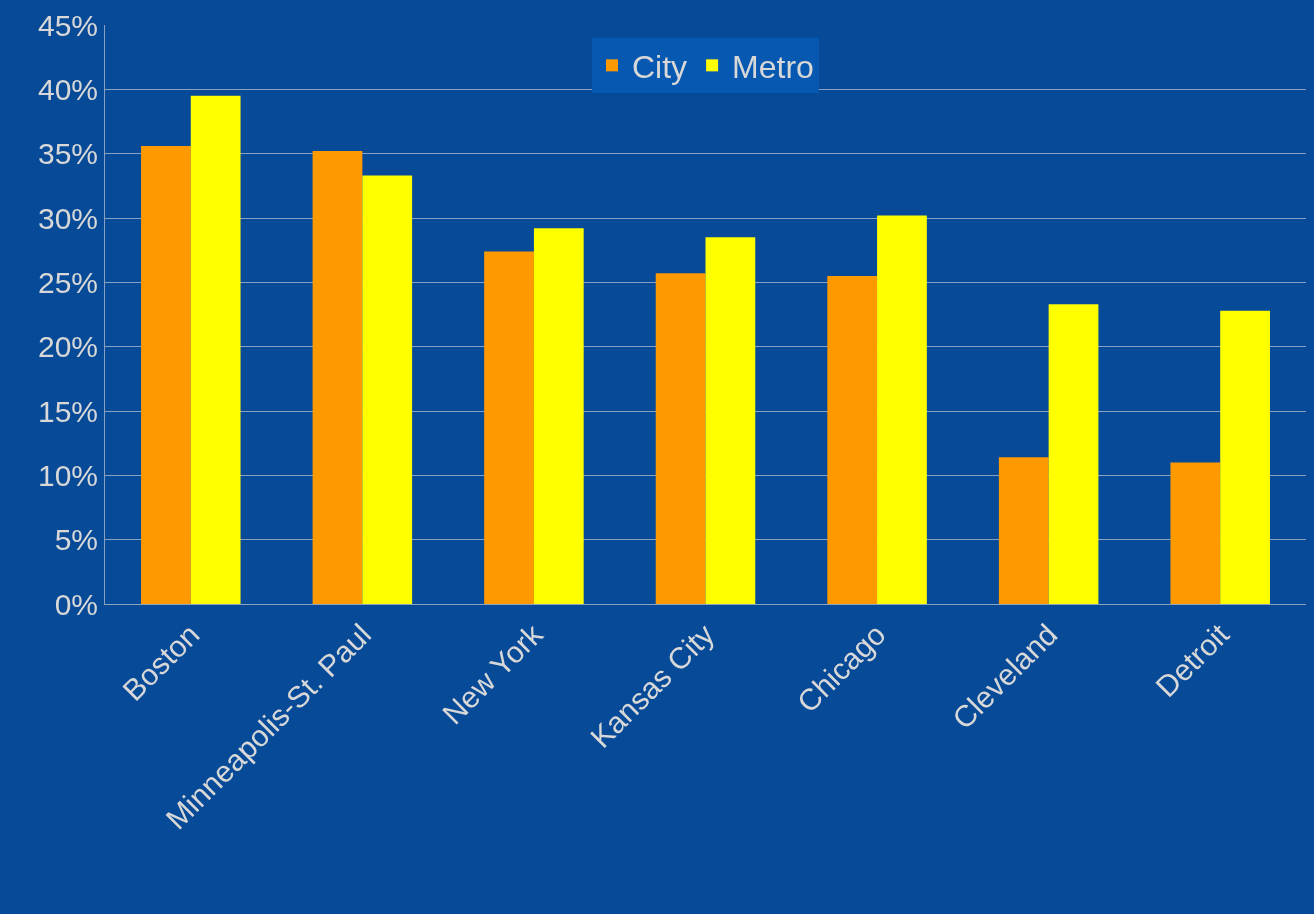 This screenshot has width=1314, height=914. I want to click on y-tick-label: 30%, so click(67, 218).